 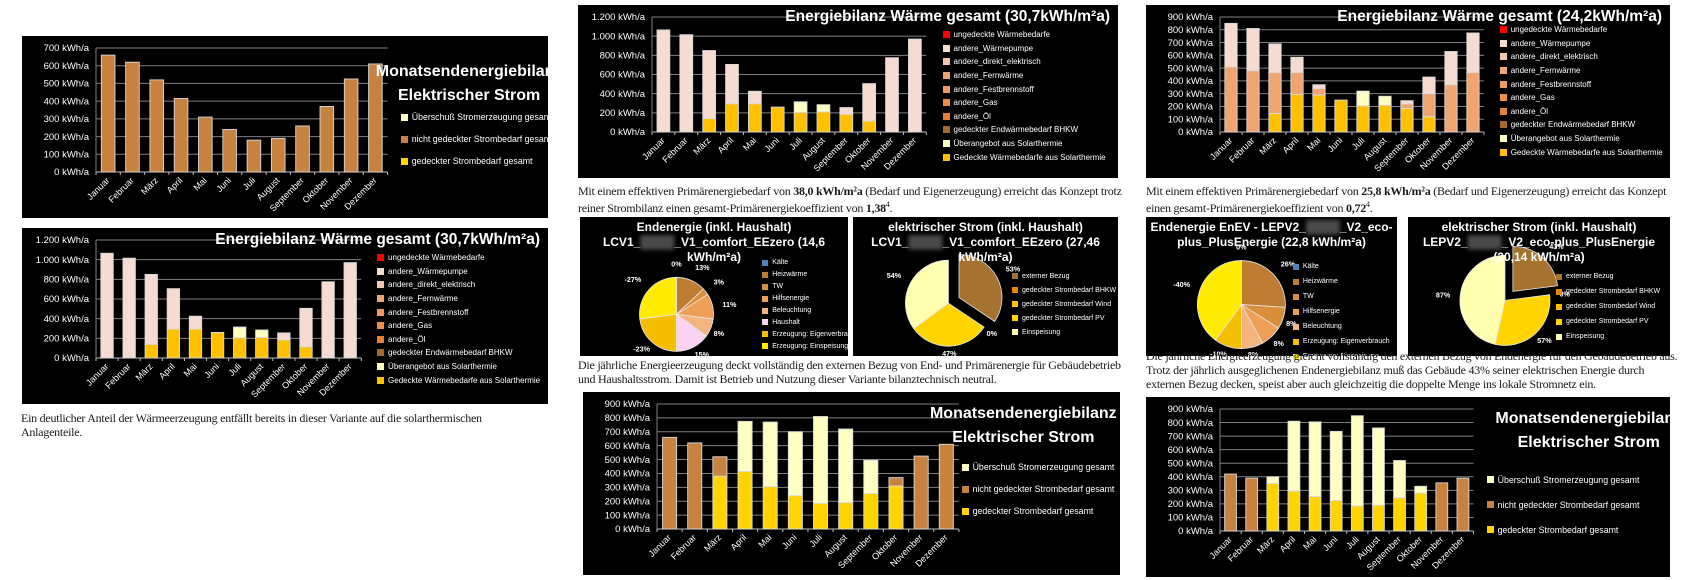 What do you see at coordinates (771, 144) in the screenshot?
I see `svg-text: Juni` at bounding box center [771, 144].